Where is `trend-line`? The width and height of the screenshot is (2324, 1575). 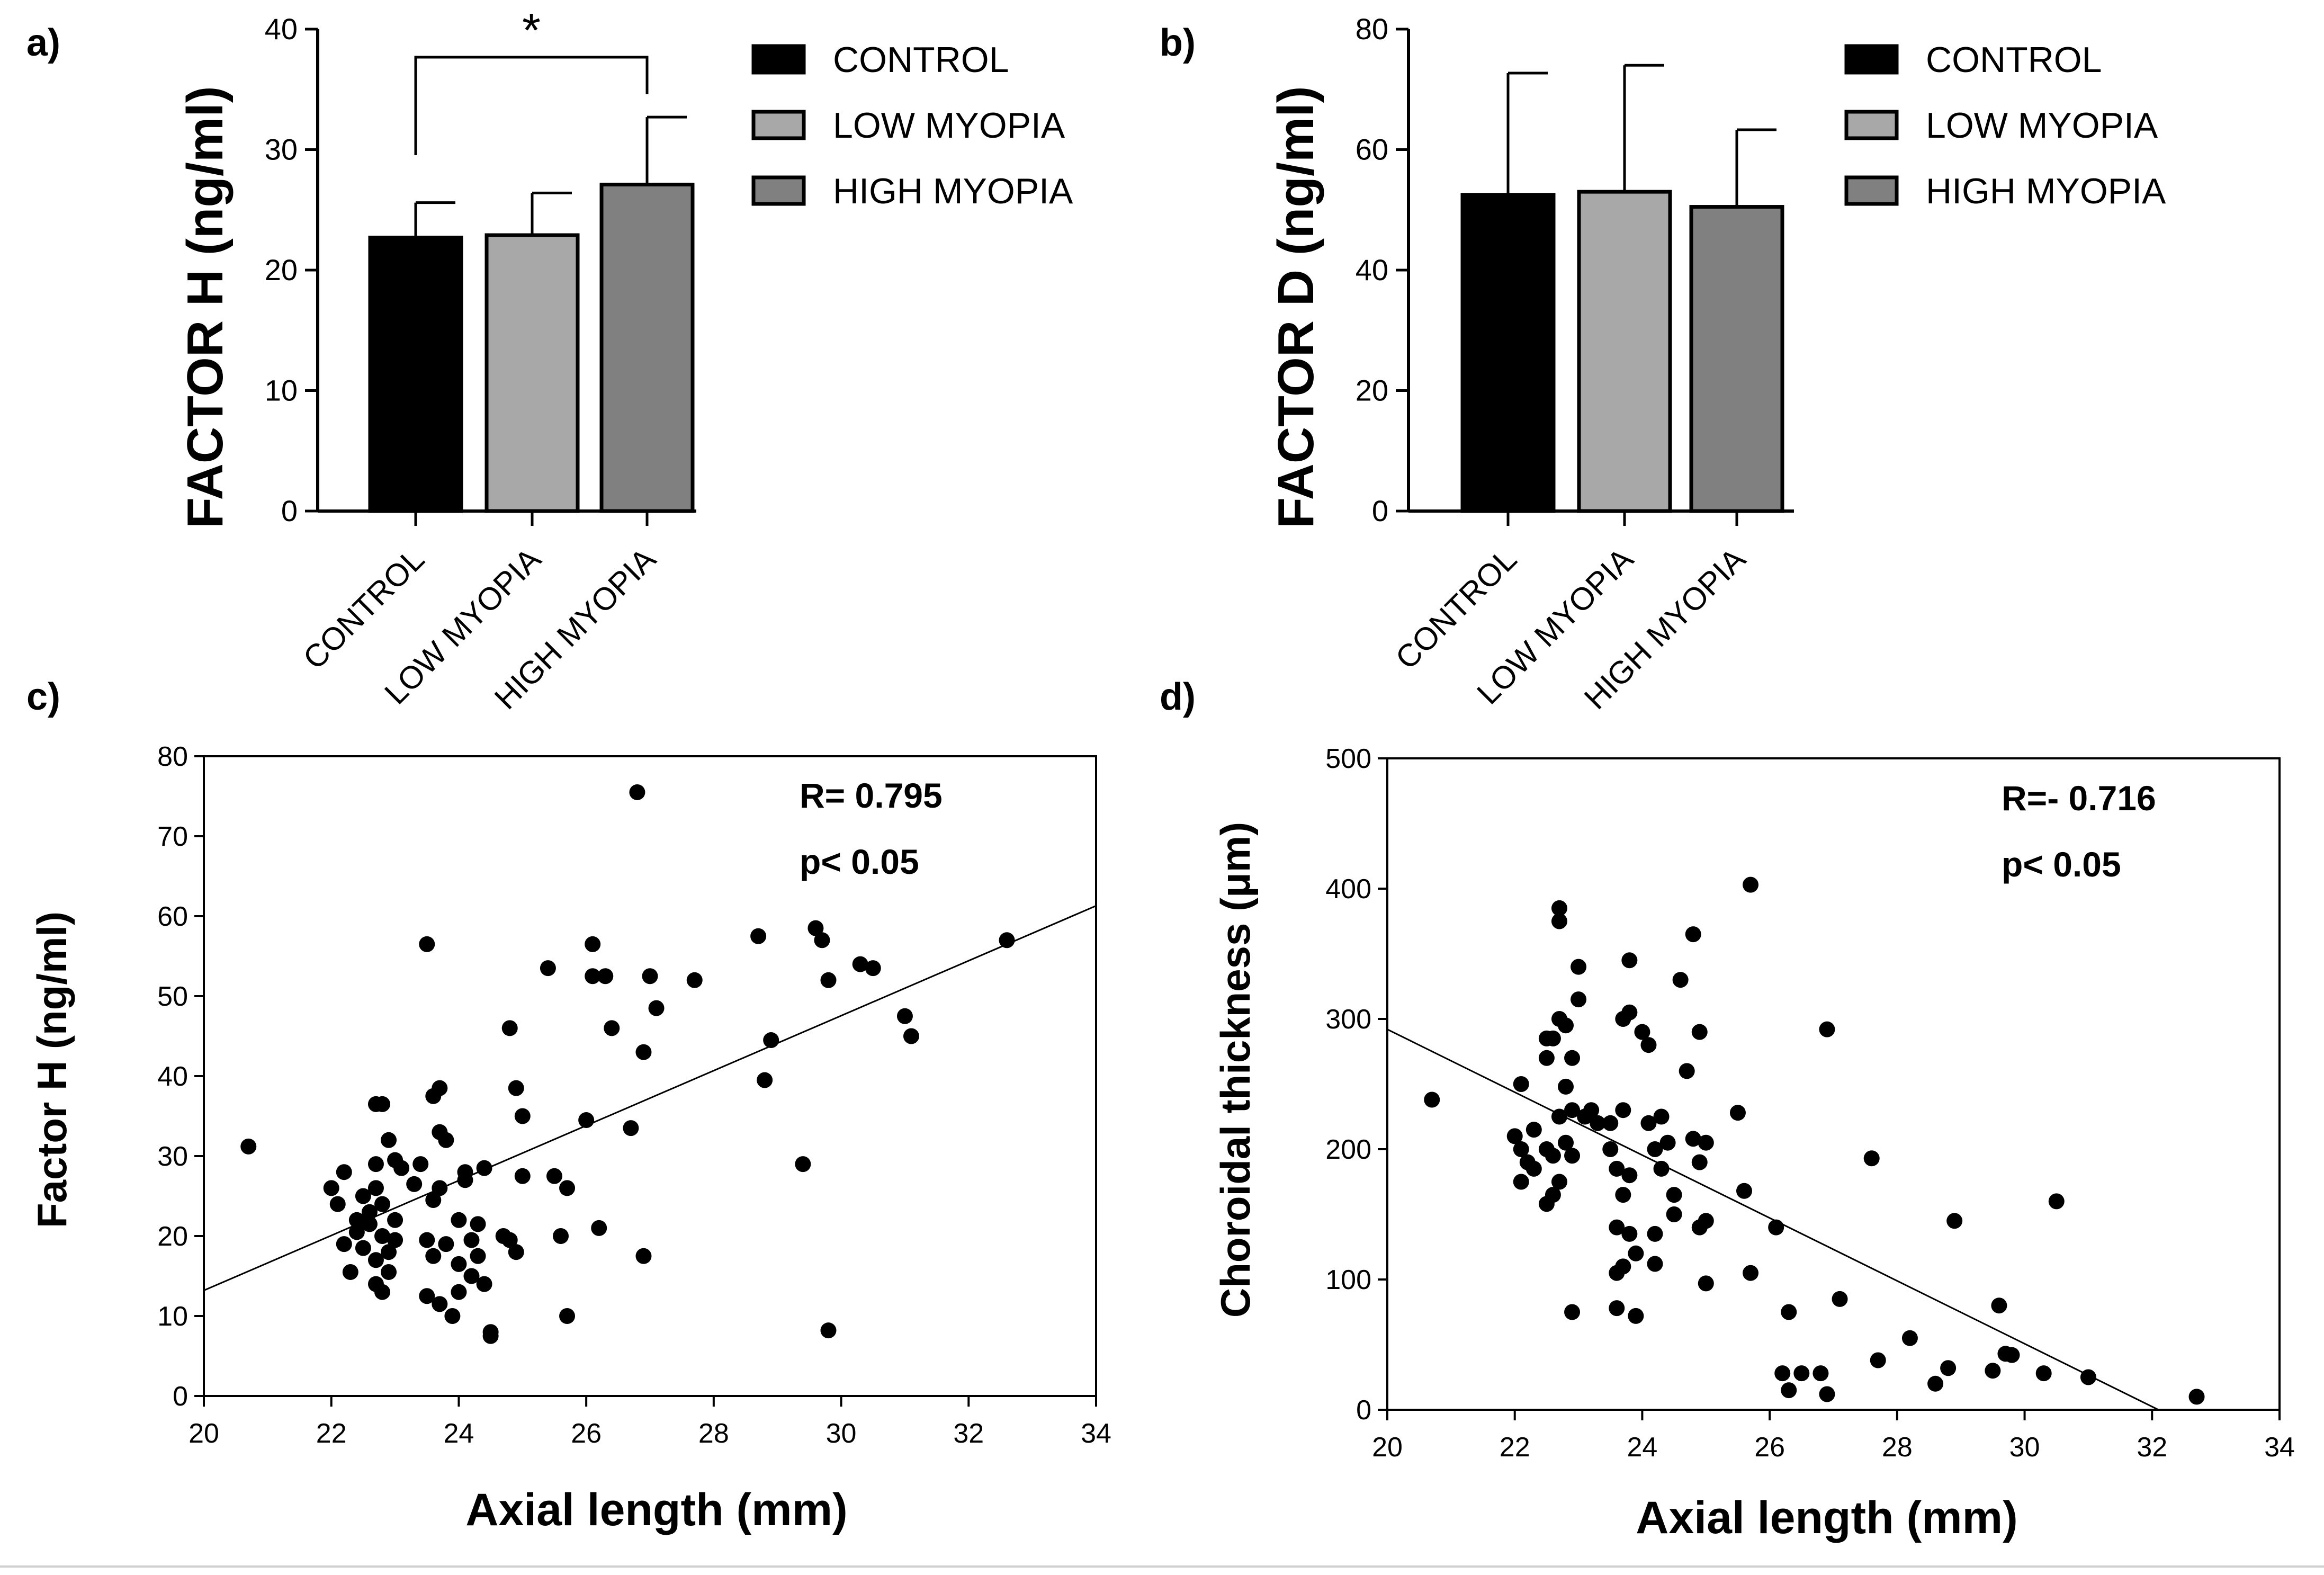 trend-line is located at coordinates (1773, 1219).